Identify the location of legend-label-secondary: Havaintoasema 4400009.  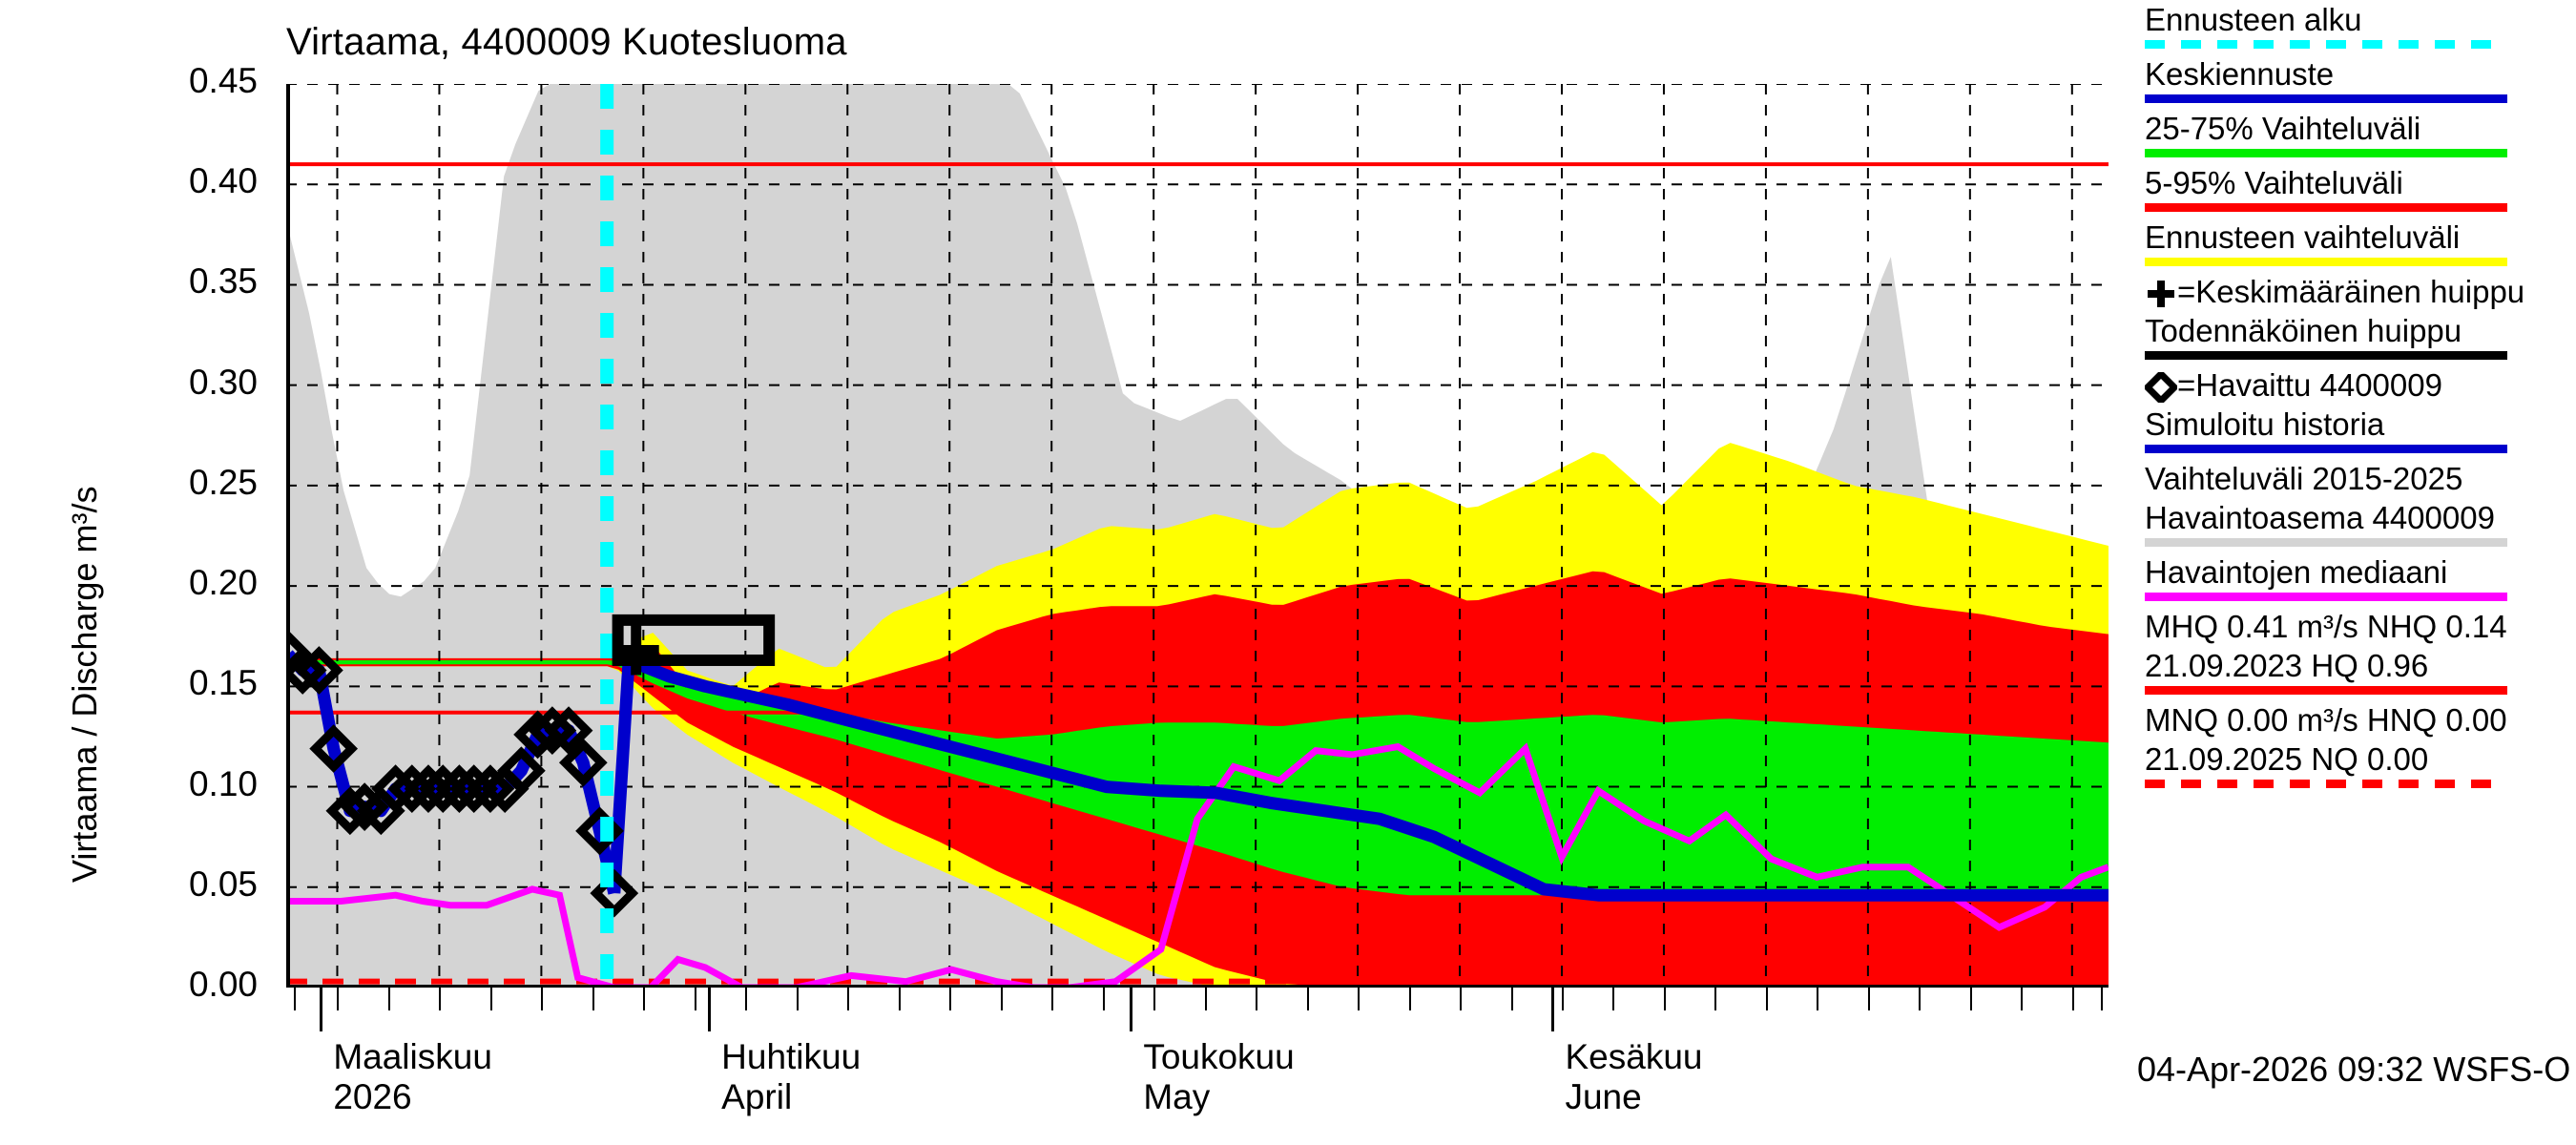
(2320, 518).